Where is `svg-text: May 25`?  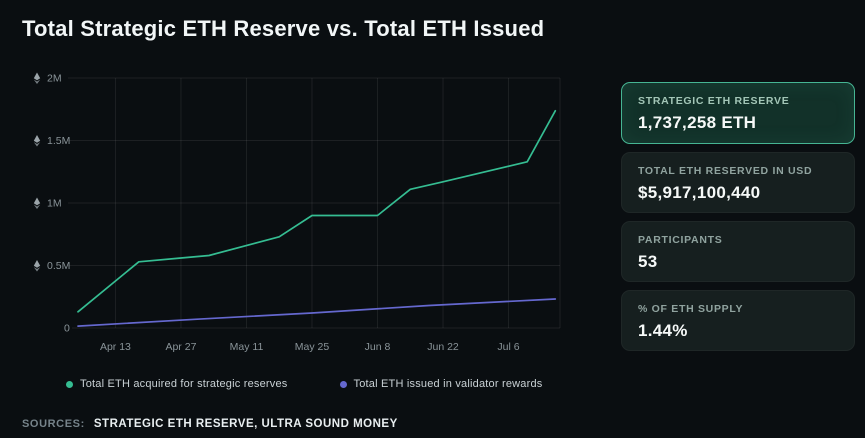 svg-text: May 25 is located at coordinates (312, 347).